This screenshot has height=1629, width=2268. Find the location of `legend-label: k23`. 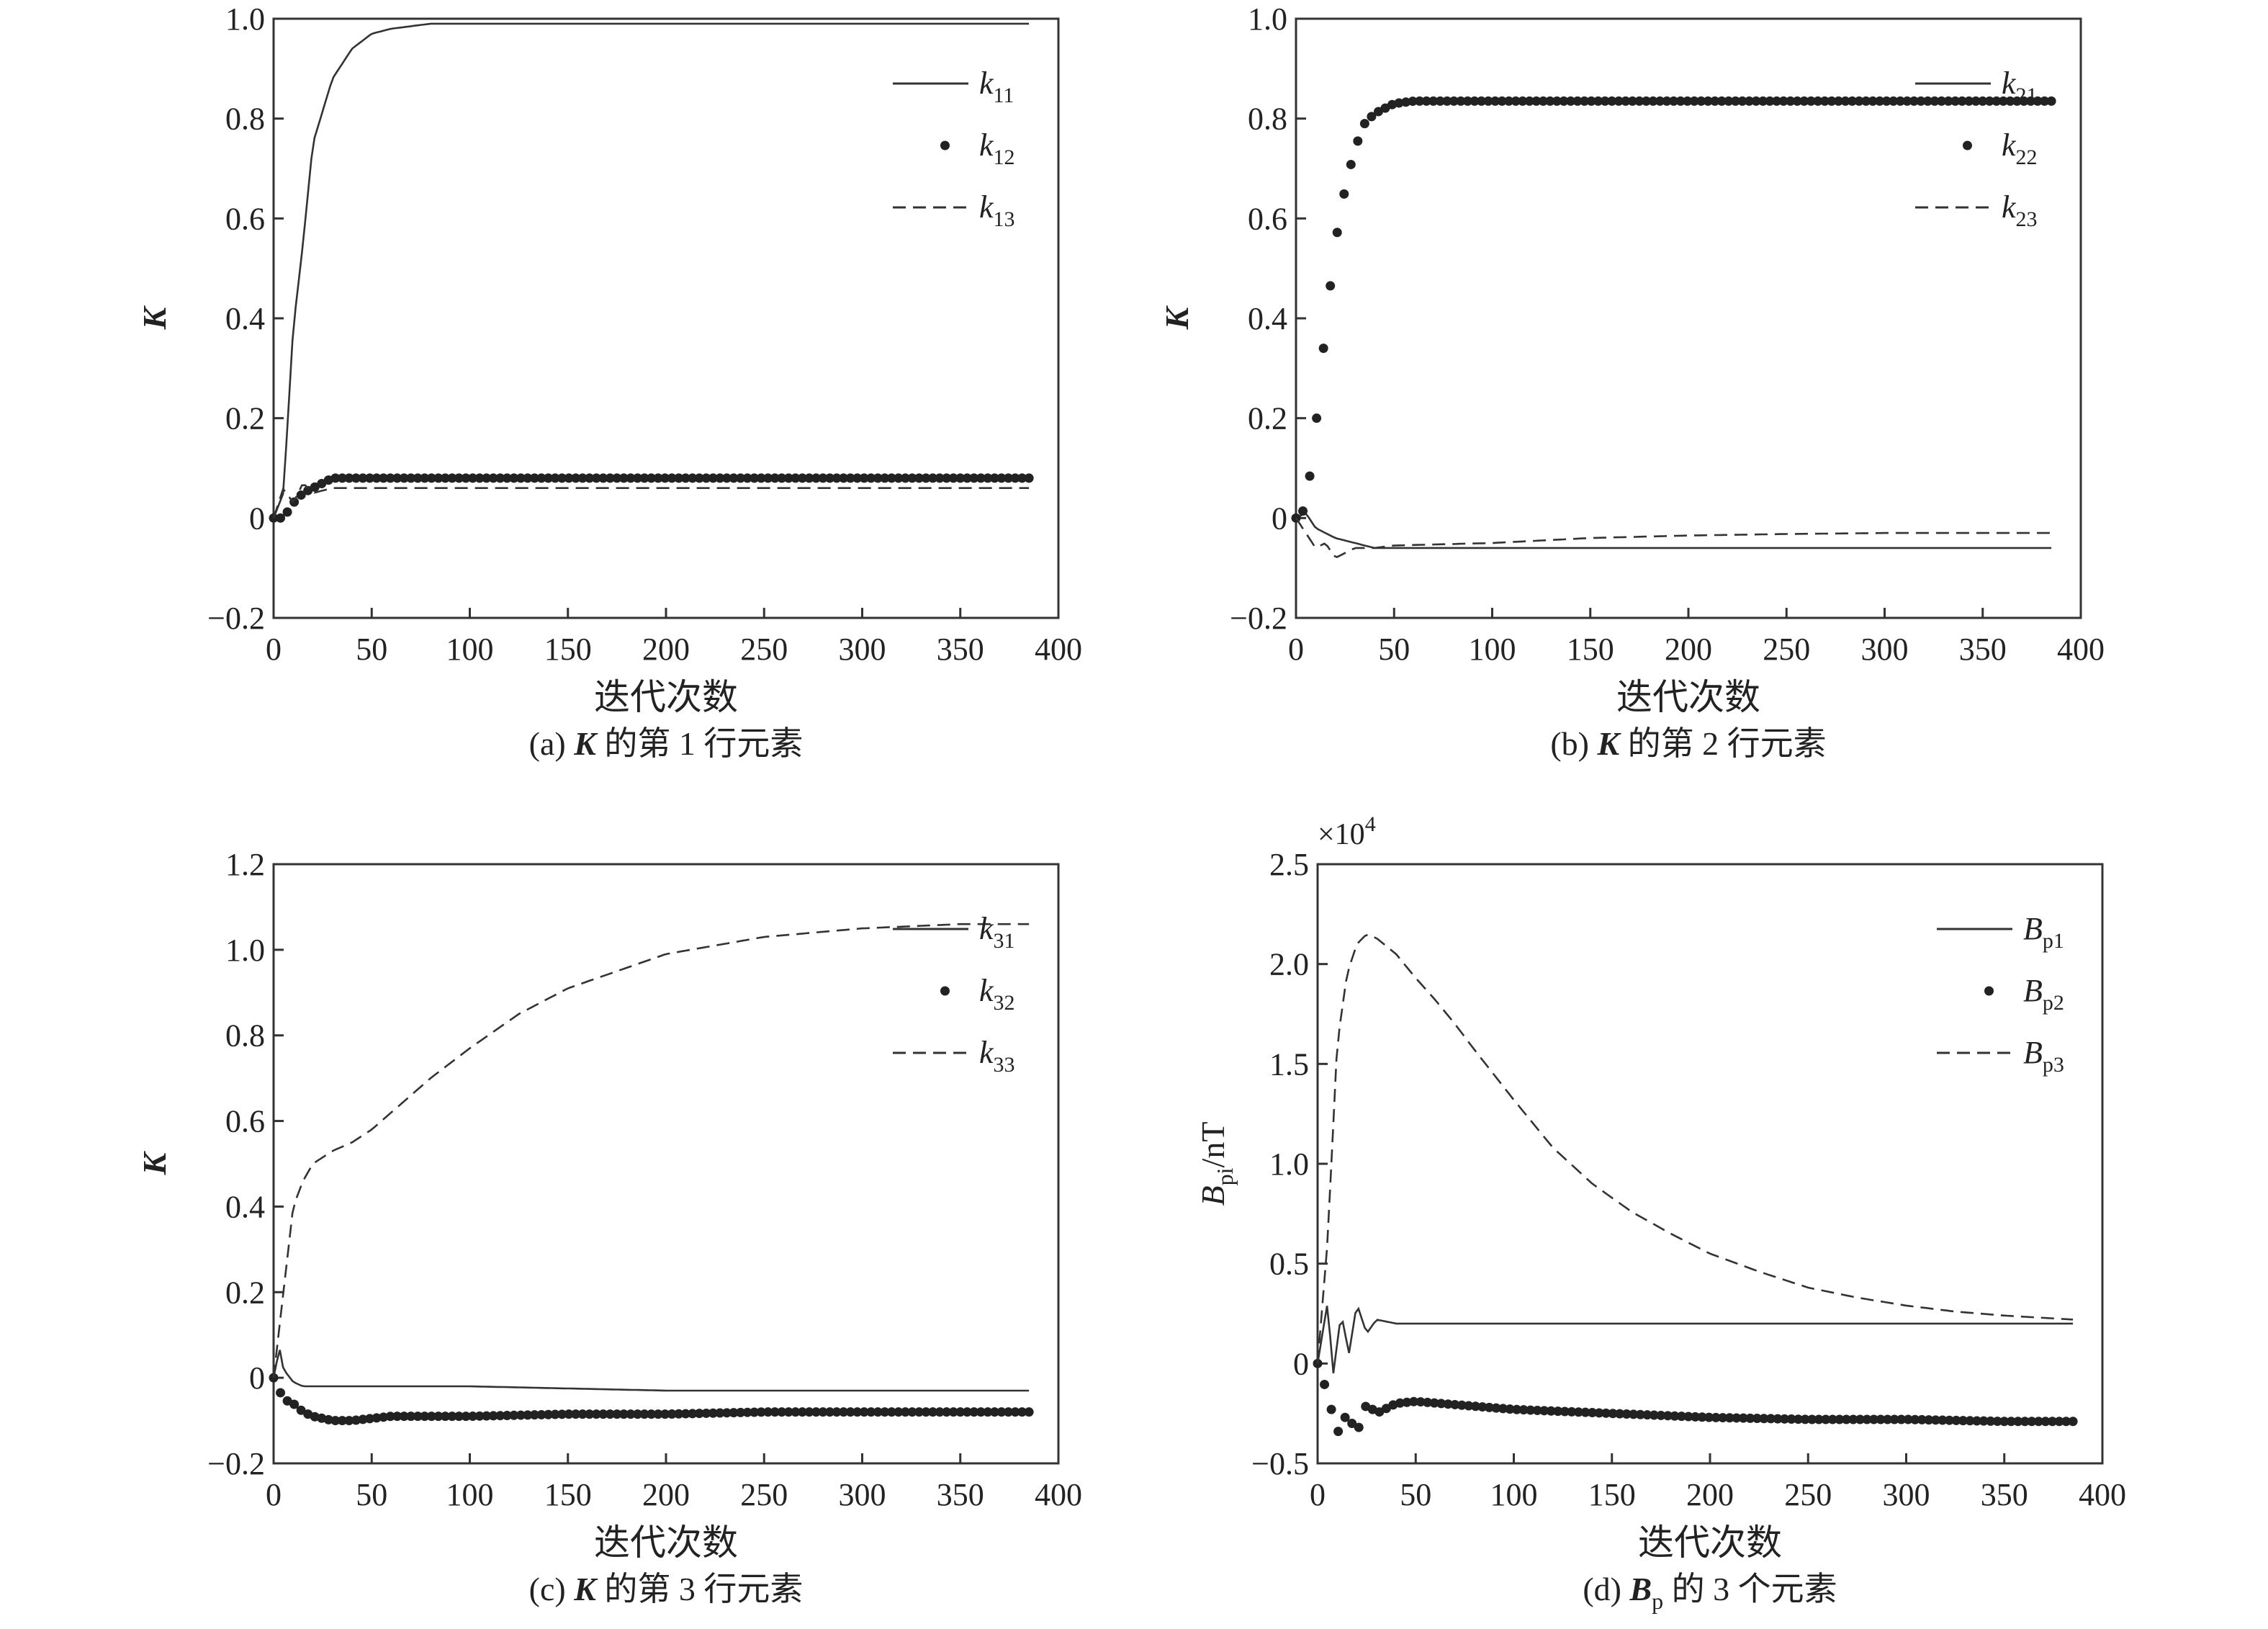

legend-label: k23 is located at coordinates (2020, 210).